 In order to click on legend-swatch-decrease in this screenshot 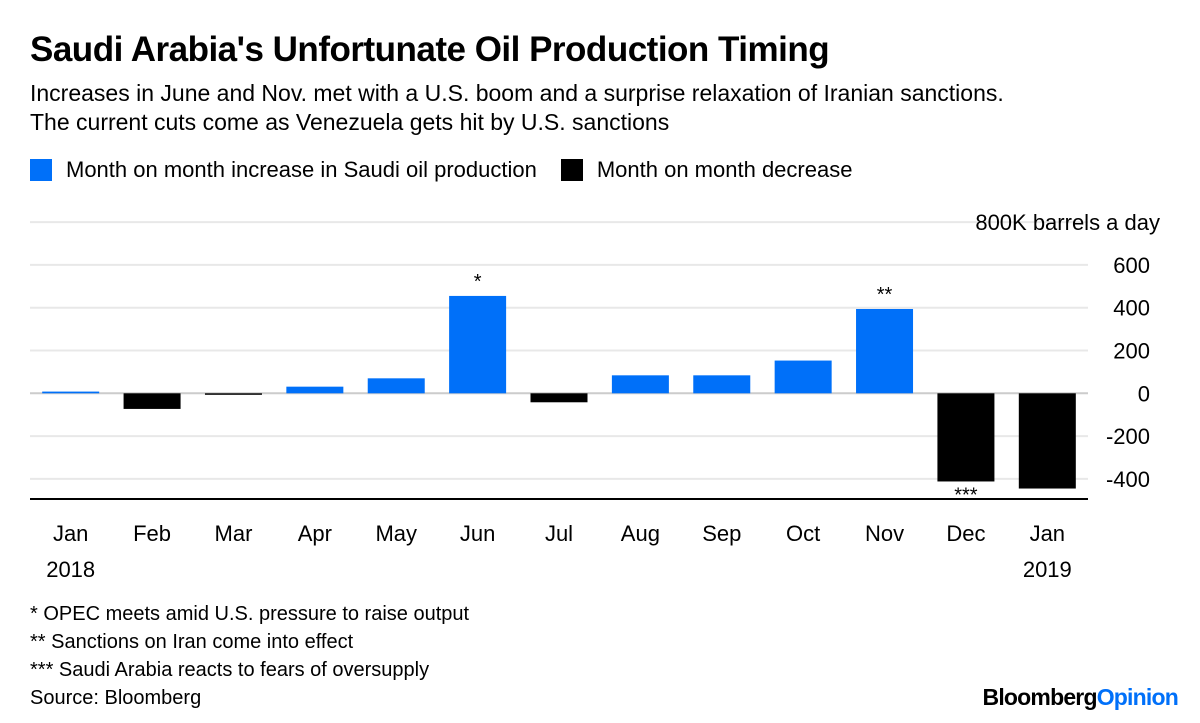, I will do `click(571, 170)`.